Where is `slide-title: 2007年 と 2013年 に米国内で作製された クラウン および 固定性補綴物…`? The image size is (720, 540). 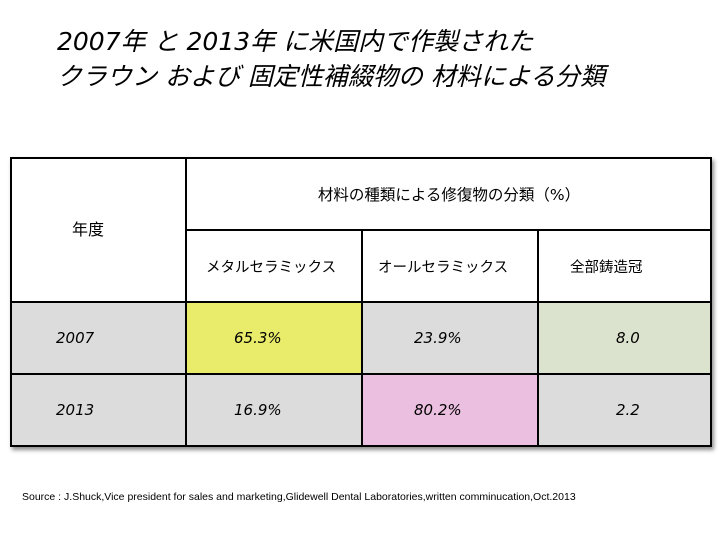
slide-title: 2007年 と 2013年 に米国内で作製された クラウン および 固定性補綴物… is located at coordinates (377, 59).